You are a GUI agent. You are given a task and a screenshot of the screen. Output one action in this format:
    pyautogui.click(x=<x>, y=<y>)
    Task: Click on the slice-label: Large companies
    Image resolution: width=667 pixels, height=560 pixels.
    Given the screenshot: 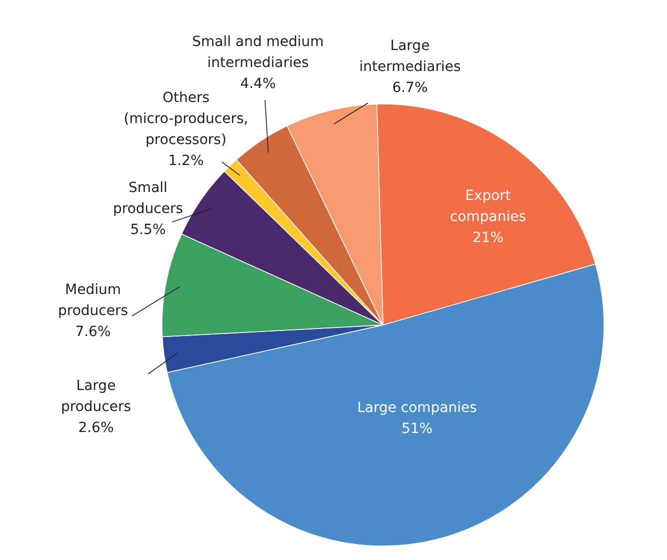 What is the action you would take?
    pyautogui.click(x=417, y=408)
    